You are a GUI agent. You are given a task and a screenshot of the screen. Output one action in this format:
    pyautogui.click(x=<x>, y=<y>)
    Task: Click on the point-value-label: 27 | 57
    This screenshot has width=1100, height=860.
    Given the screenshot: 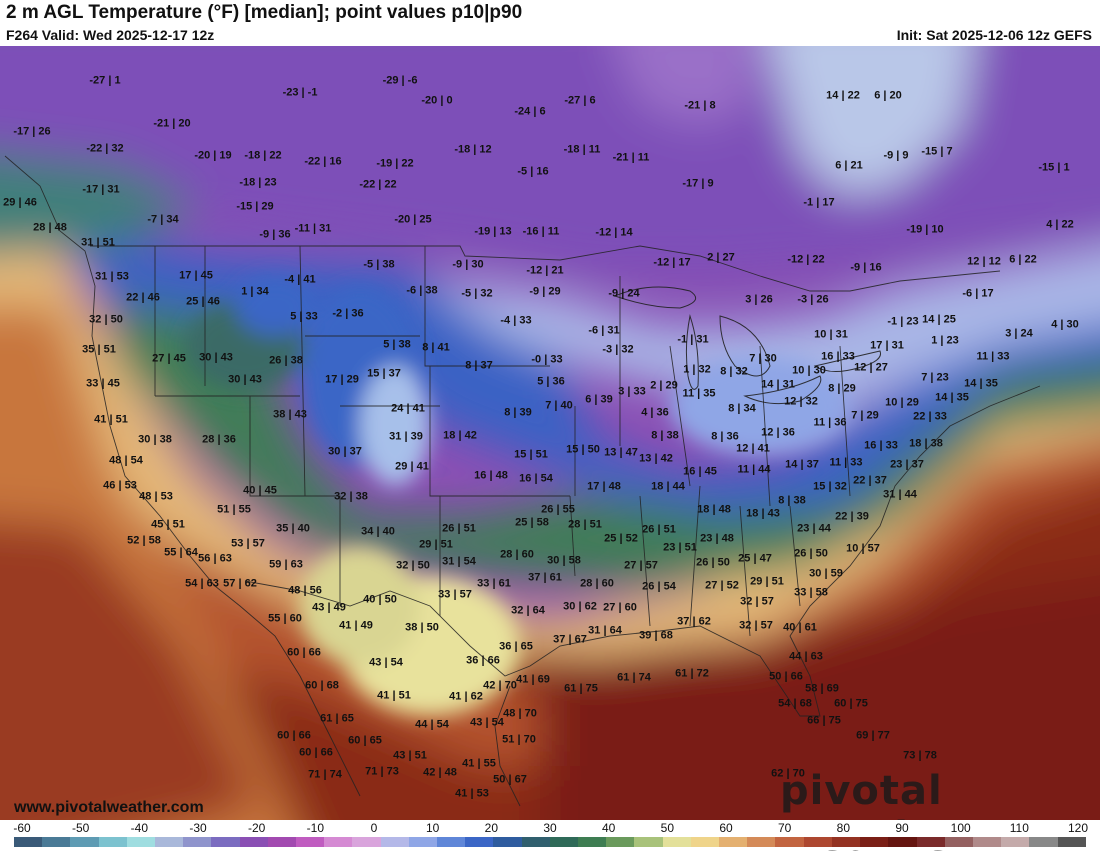 What is the action you would take?
    pyautogui.click(x=641, y=565)
    